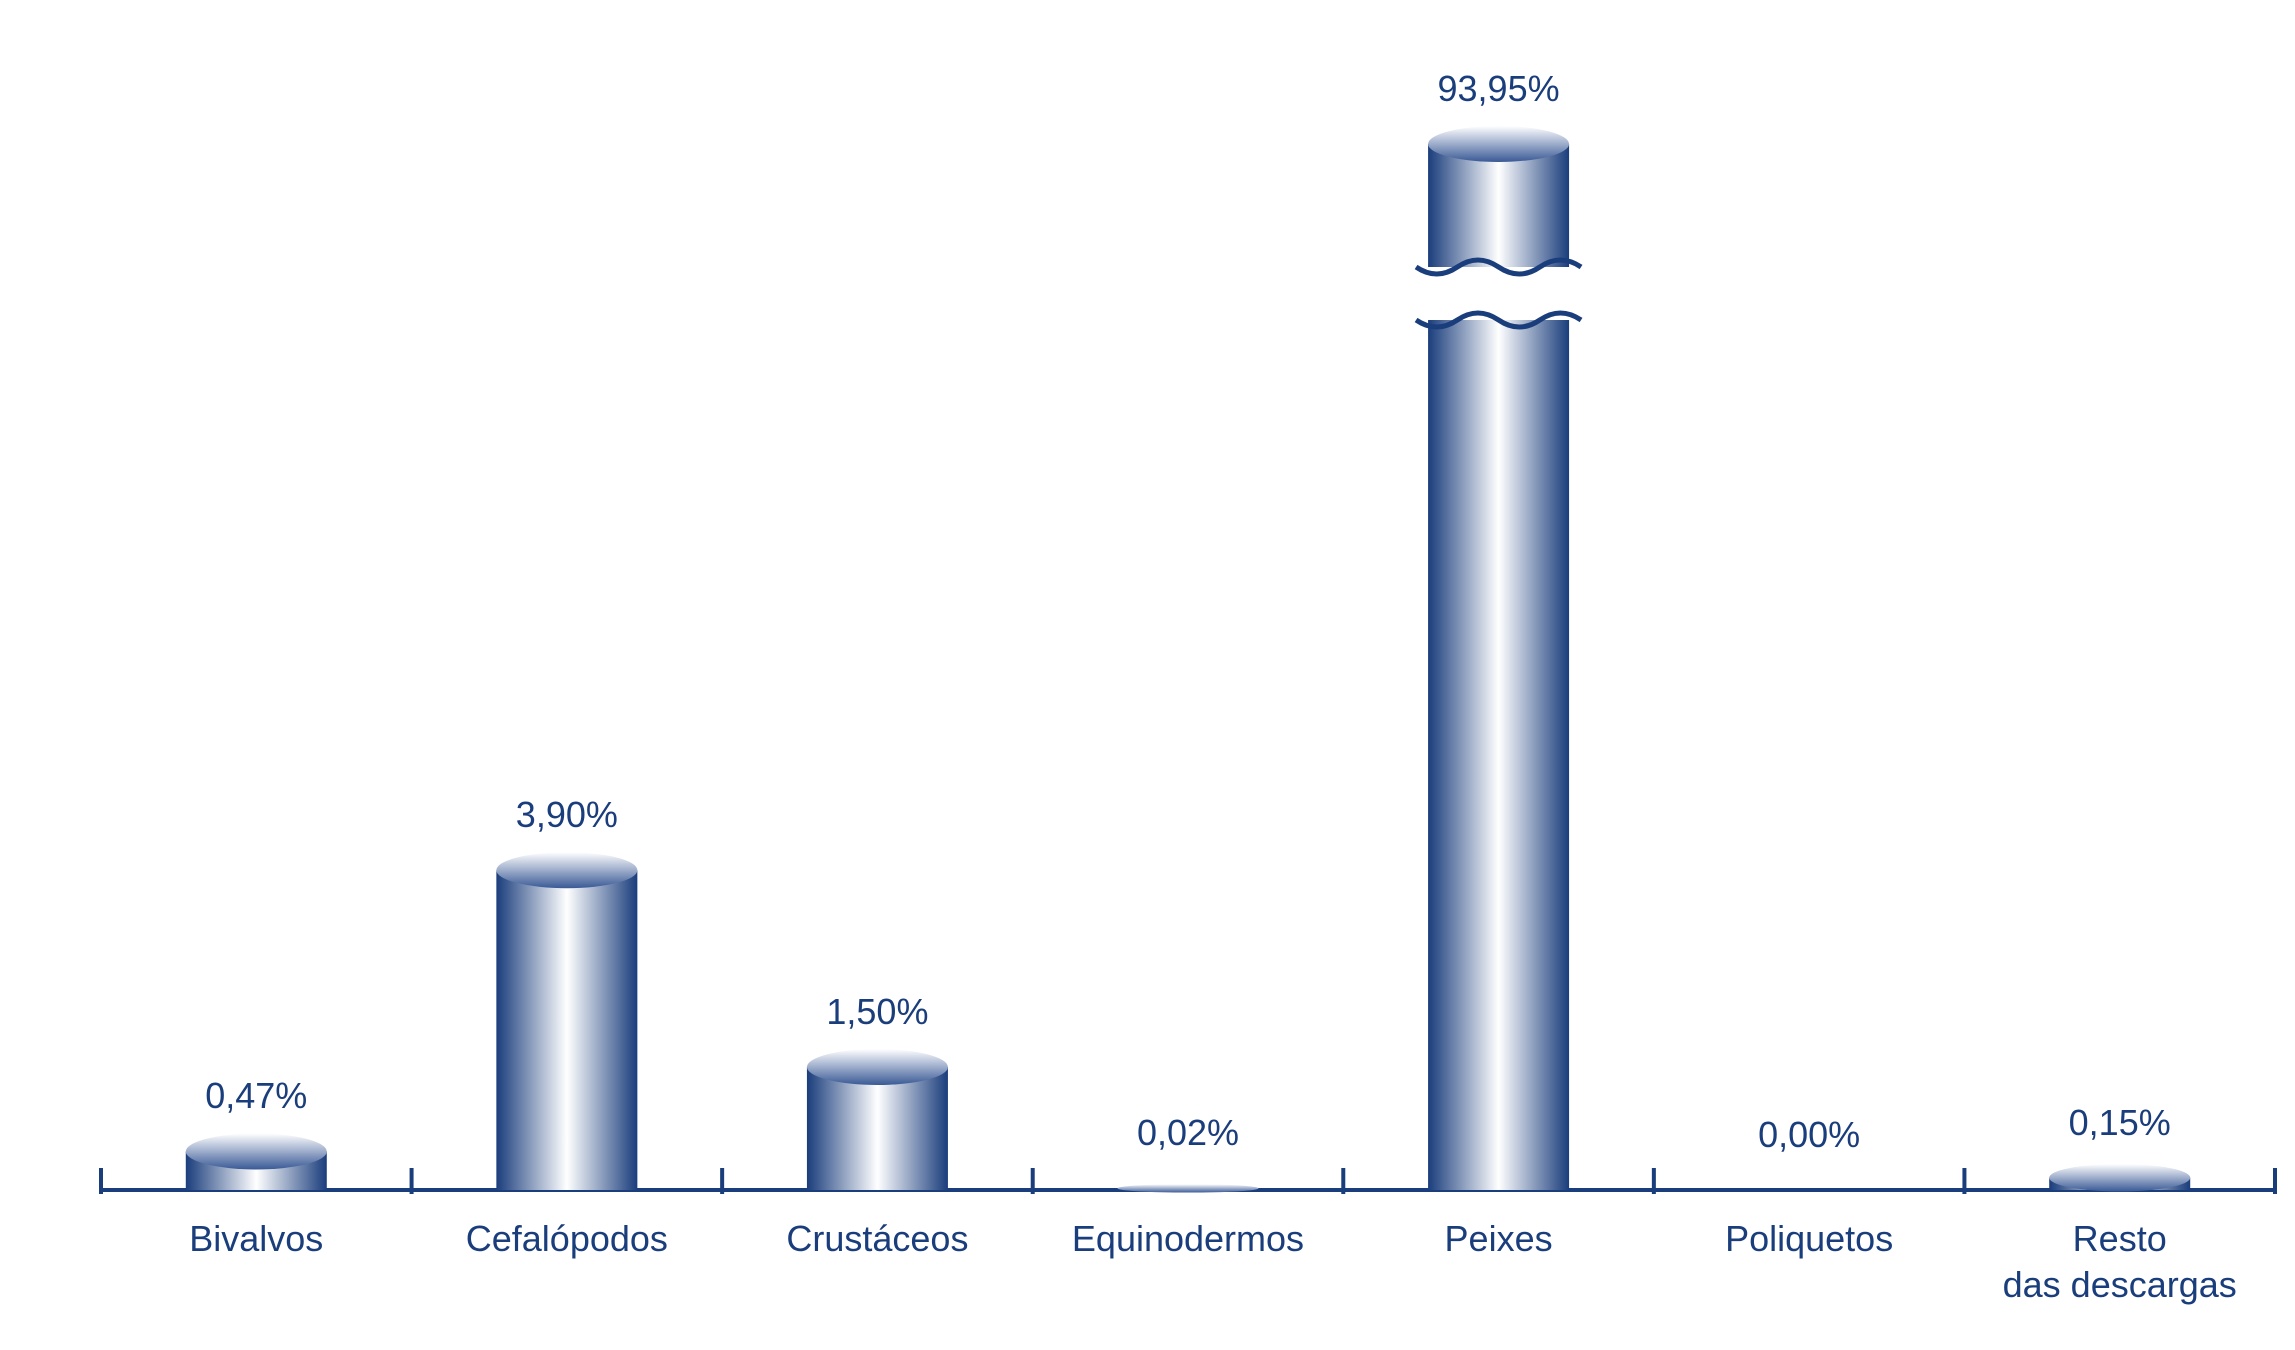  Describe the element at coordinates (1499, 293) in the screenshot. I see `axis-break-gap` at that location.